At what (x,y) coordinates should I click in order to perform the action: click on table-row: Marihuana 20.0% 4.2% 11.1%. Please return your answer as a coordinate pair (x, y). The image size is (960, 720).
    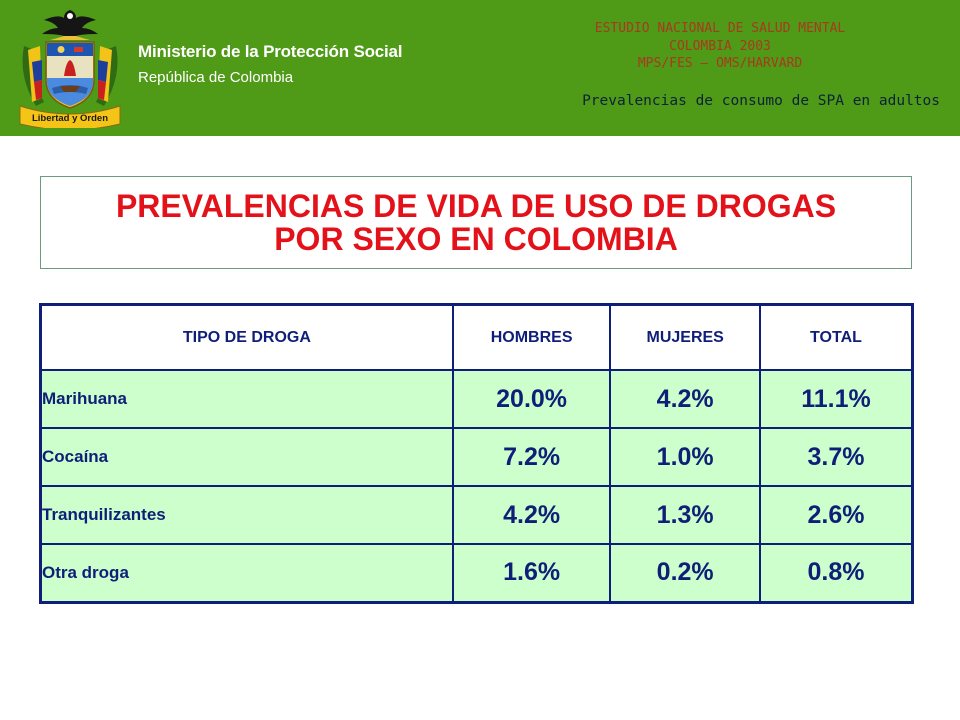
    Looking at the image, I should click on (476, 399).